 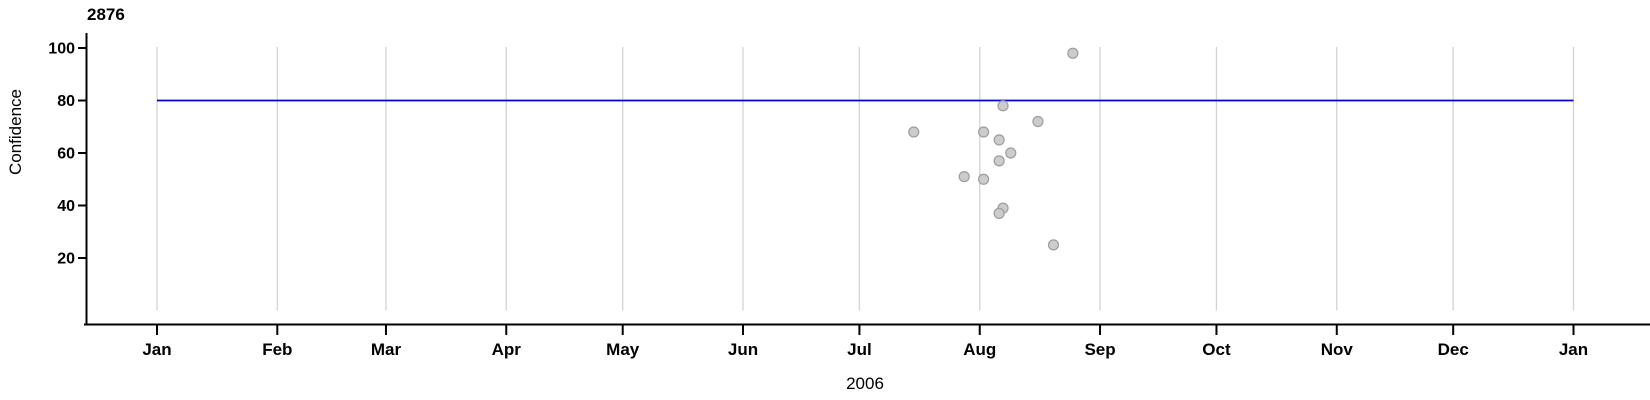 What do you see at coordinates (859, 349) in the screenshot?
I see `x-tick-label: Jul` at bounding box center [859, 349].